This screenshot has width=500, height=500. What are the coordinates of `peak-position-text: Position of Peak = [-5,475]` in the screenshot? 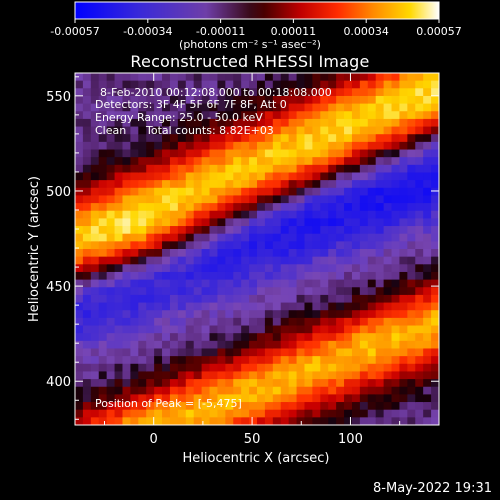 It's located at (168, 403).